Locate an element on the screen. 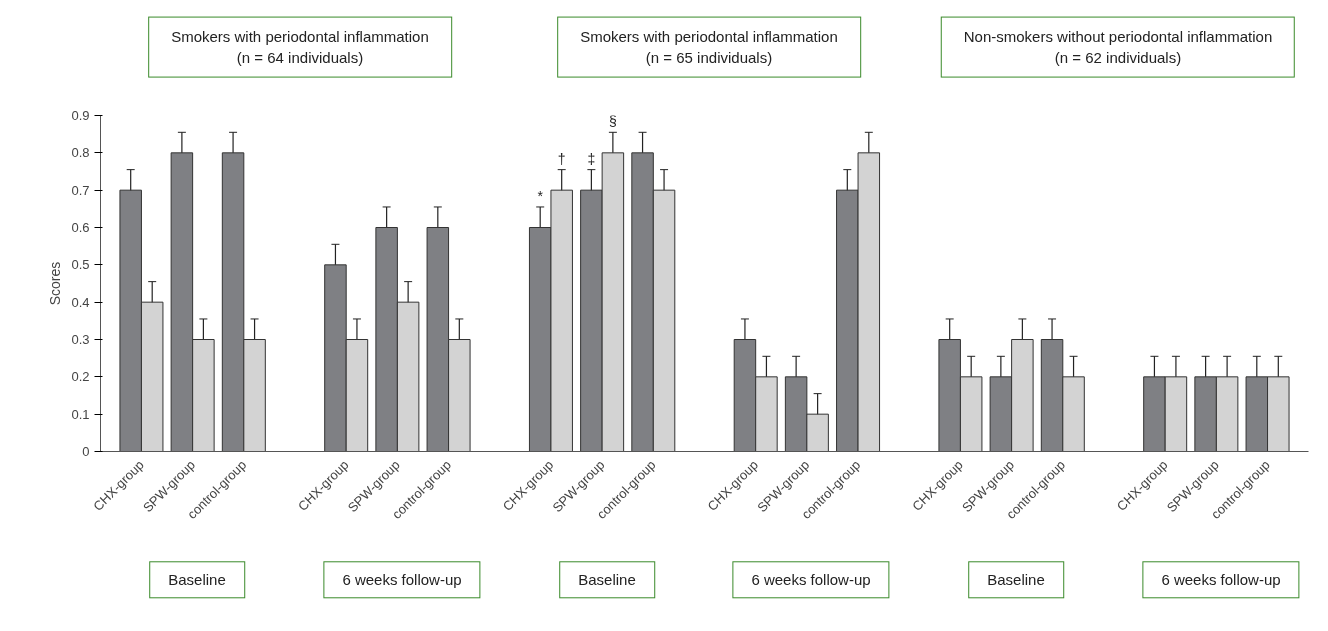 Image resolution: width=1328 pixels, height=631 pixels. text: Non-smokers without periodontal inflammation (n = 62 individuals) is located at coordinates (1118, 47).